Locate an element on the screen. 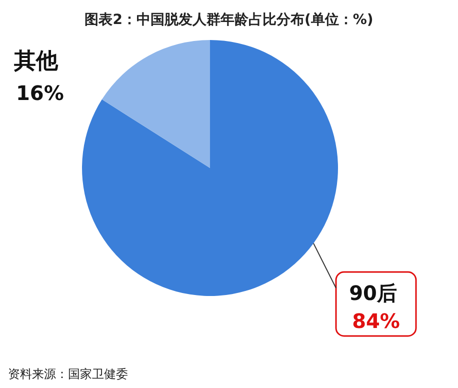 The height and width of the screenshot is (388, 458). pie-slice is located at coordinates (156, 104).